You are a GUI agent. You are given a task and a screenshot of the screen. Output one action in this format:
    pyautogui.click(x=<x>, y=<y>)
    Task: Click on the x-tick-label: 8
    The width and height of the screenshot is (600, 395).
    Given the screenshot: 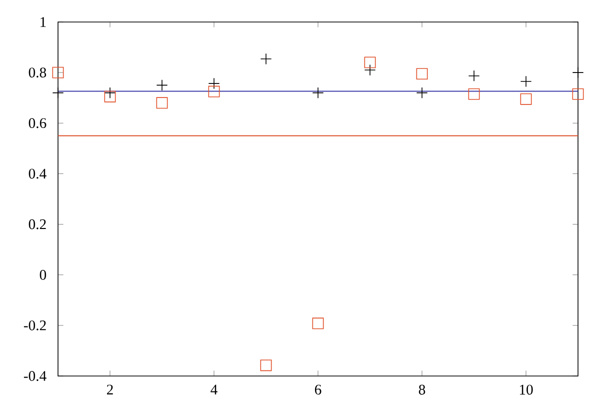 What is the action you would take?
    pyautogui.click(x=422, y=389)
    